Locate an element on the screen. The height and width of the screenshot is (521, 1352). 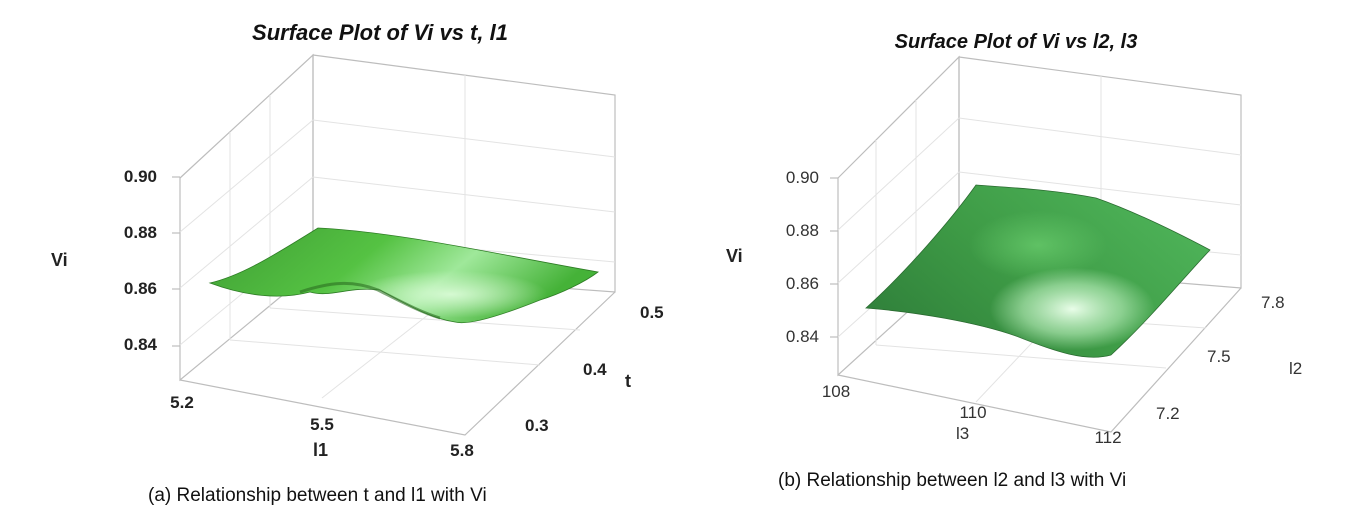
chart-a-z-tick: 0.84 is located at coordinates (141, 344).